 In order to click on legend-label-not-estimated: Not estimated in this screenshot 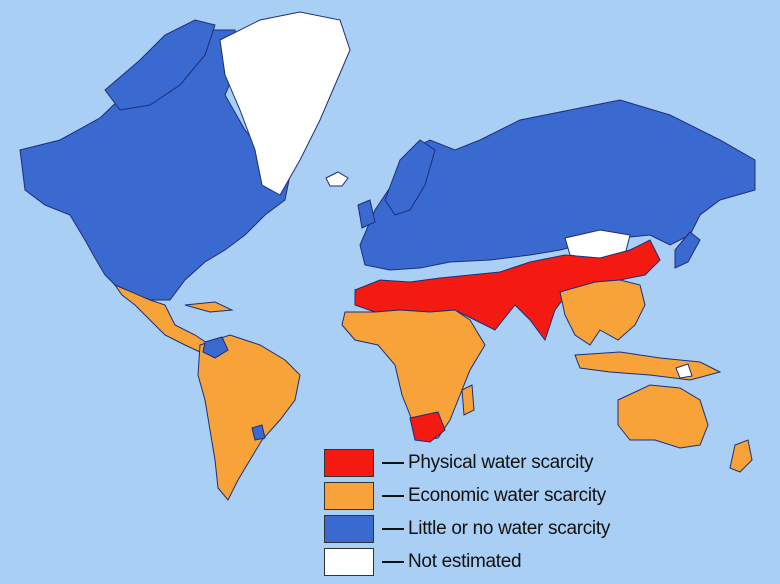, I will do `click(465, 561)`.